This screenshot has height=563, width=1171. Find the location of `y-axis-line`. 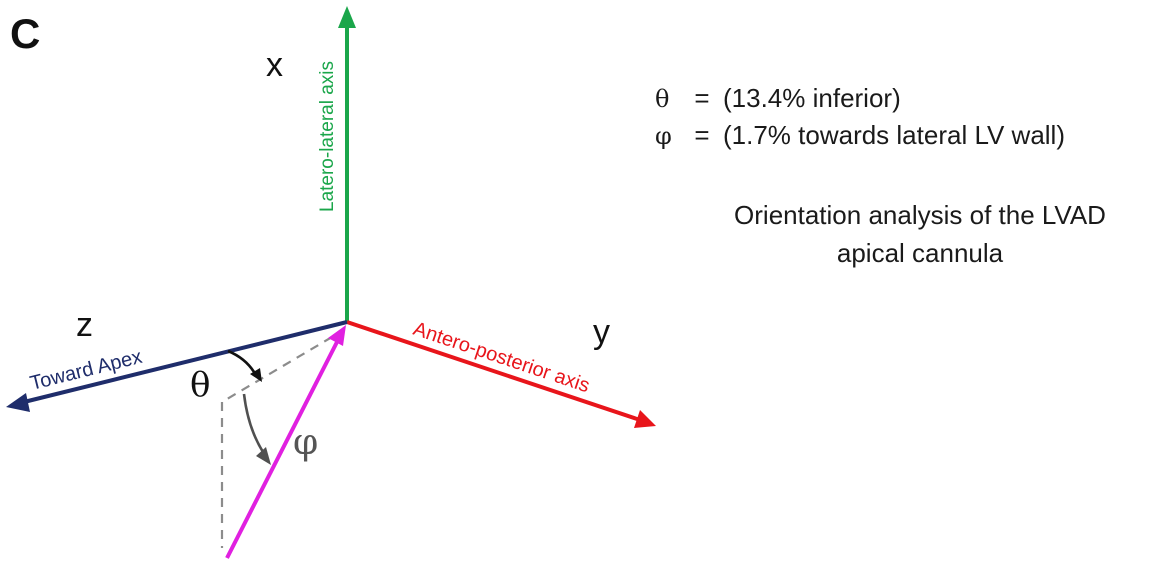

y-axis-line is located at coordinates (493, 371).